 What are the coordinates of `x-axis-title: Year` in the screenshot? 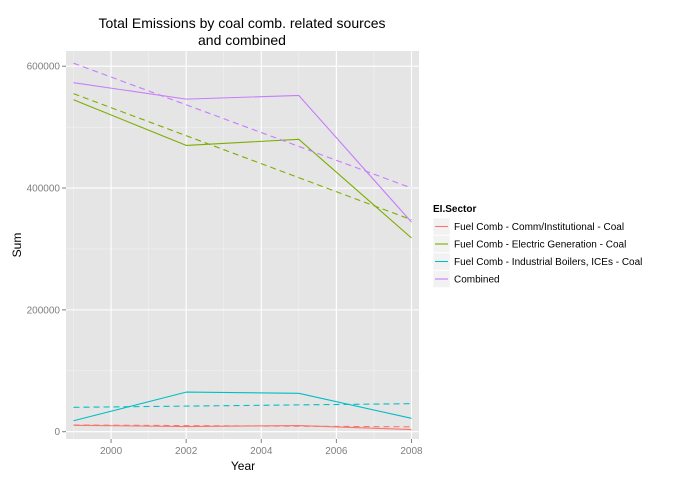 It's located at (243, 466).